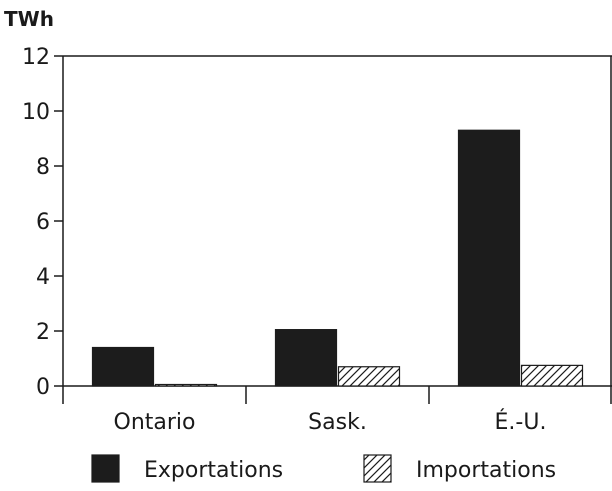 The height and width of the screenshot is (491, 612). What do you see at coordinates (213, 470) in the screenshot?
I see `legend-label: Exportations` at bounding box center [213, 470].